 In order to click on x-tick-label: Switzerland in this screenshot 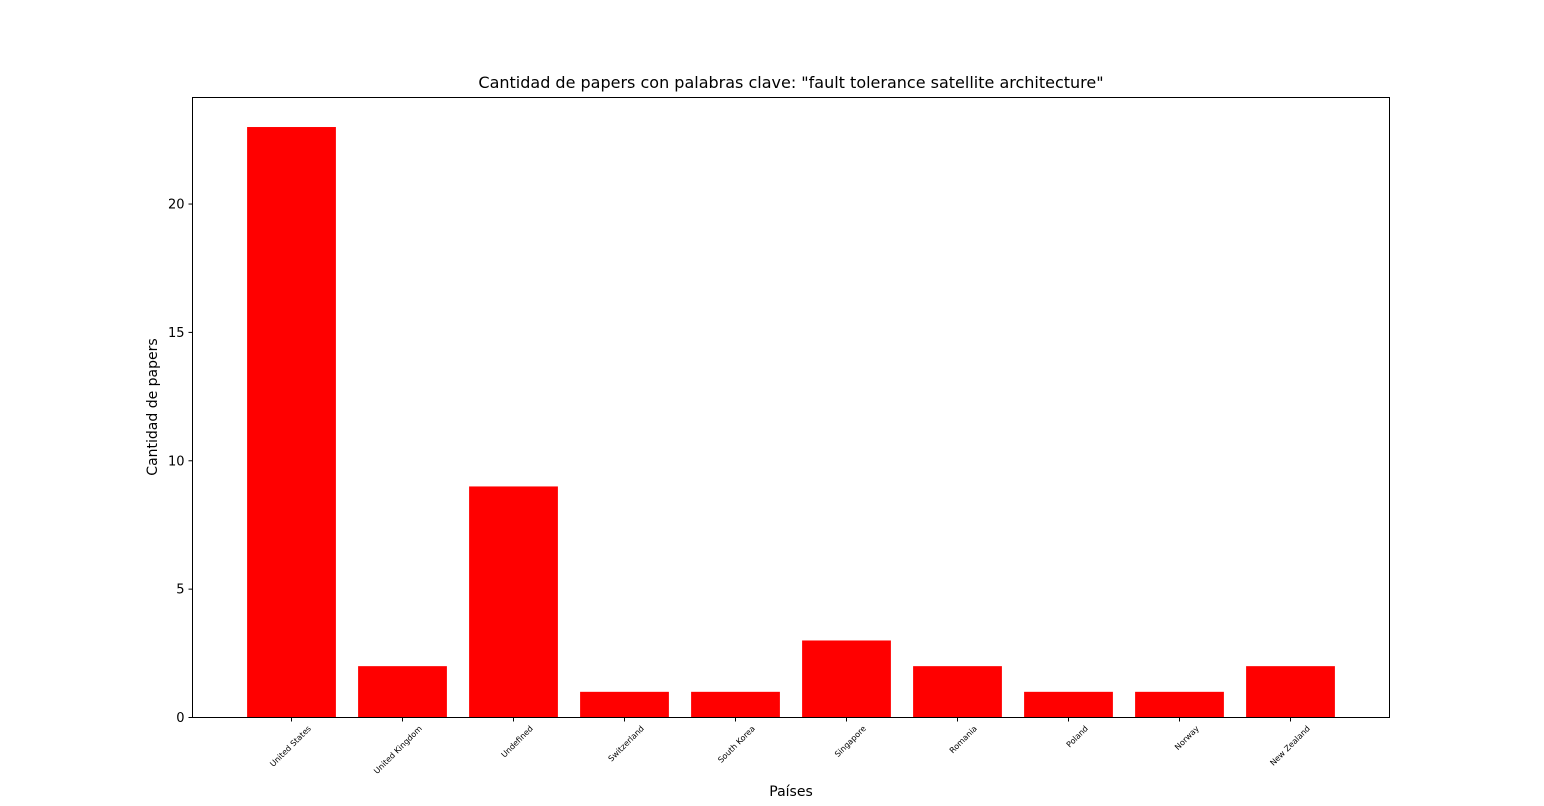, I will do `click(626, 743)`.